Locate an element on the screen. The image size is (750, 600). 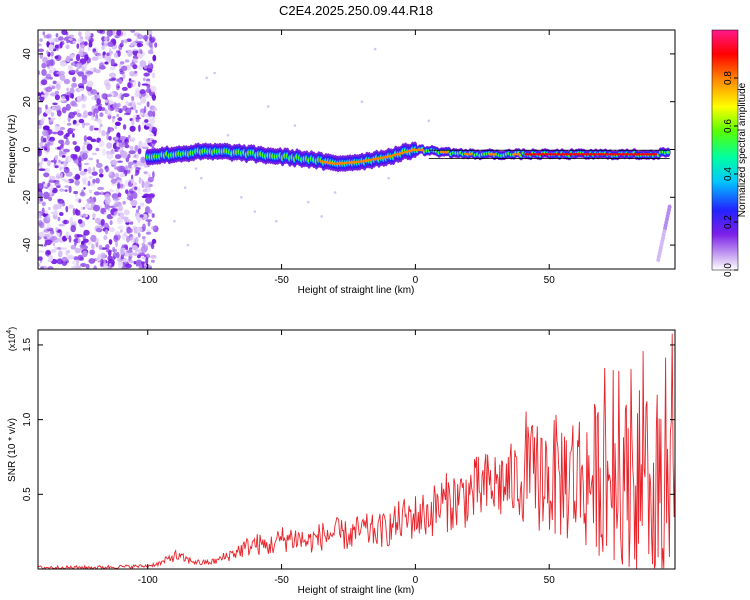
bottom-xaxis-label: Height of straight line (km) is located at coordinates (356, 590).